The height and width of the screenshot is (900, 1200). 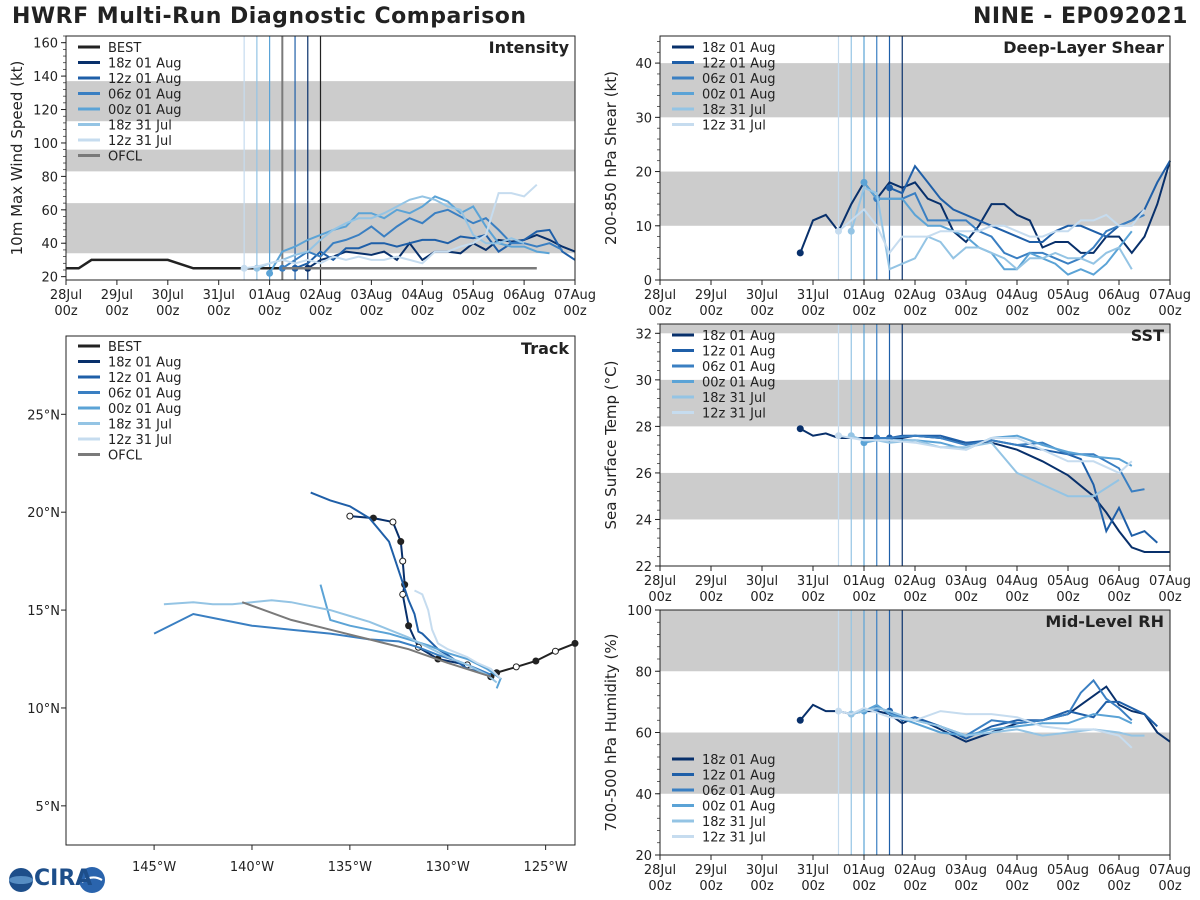 What do you see at coordinates (56, 880) in the screenshot?
I see `cira-logo: CIRA` at bounding box center [56, 880].